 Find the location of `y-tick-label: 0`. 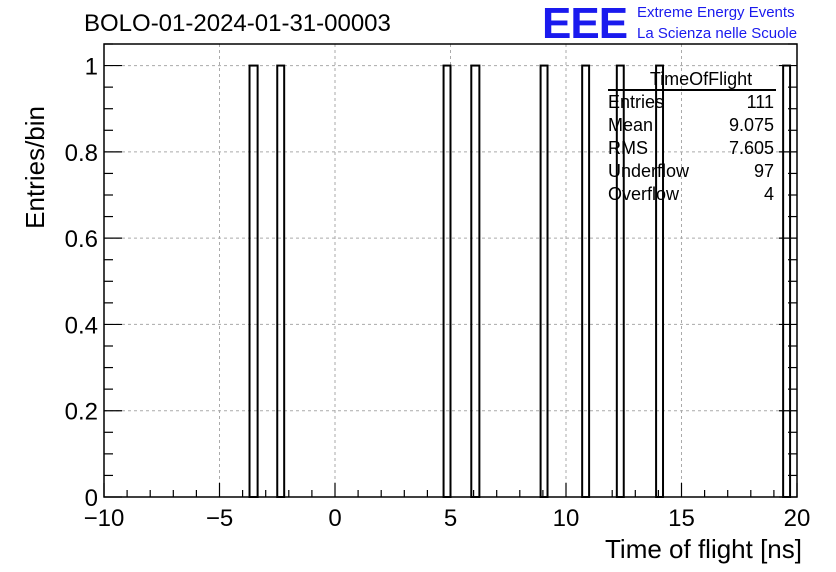

y-tick-label: 0 is located at coordinates (91, 498).